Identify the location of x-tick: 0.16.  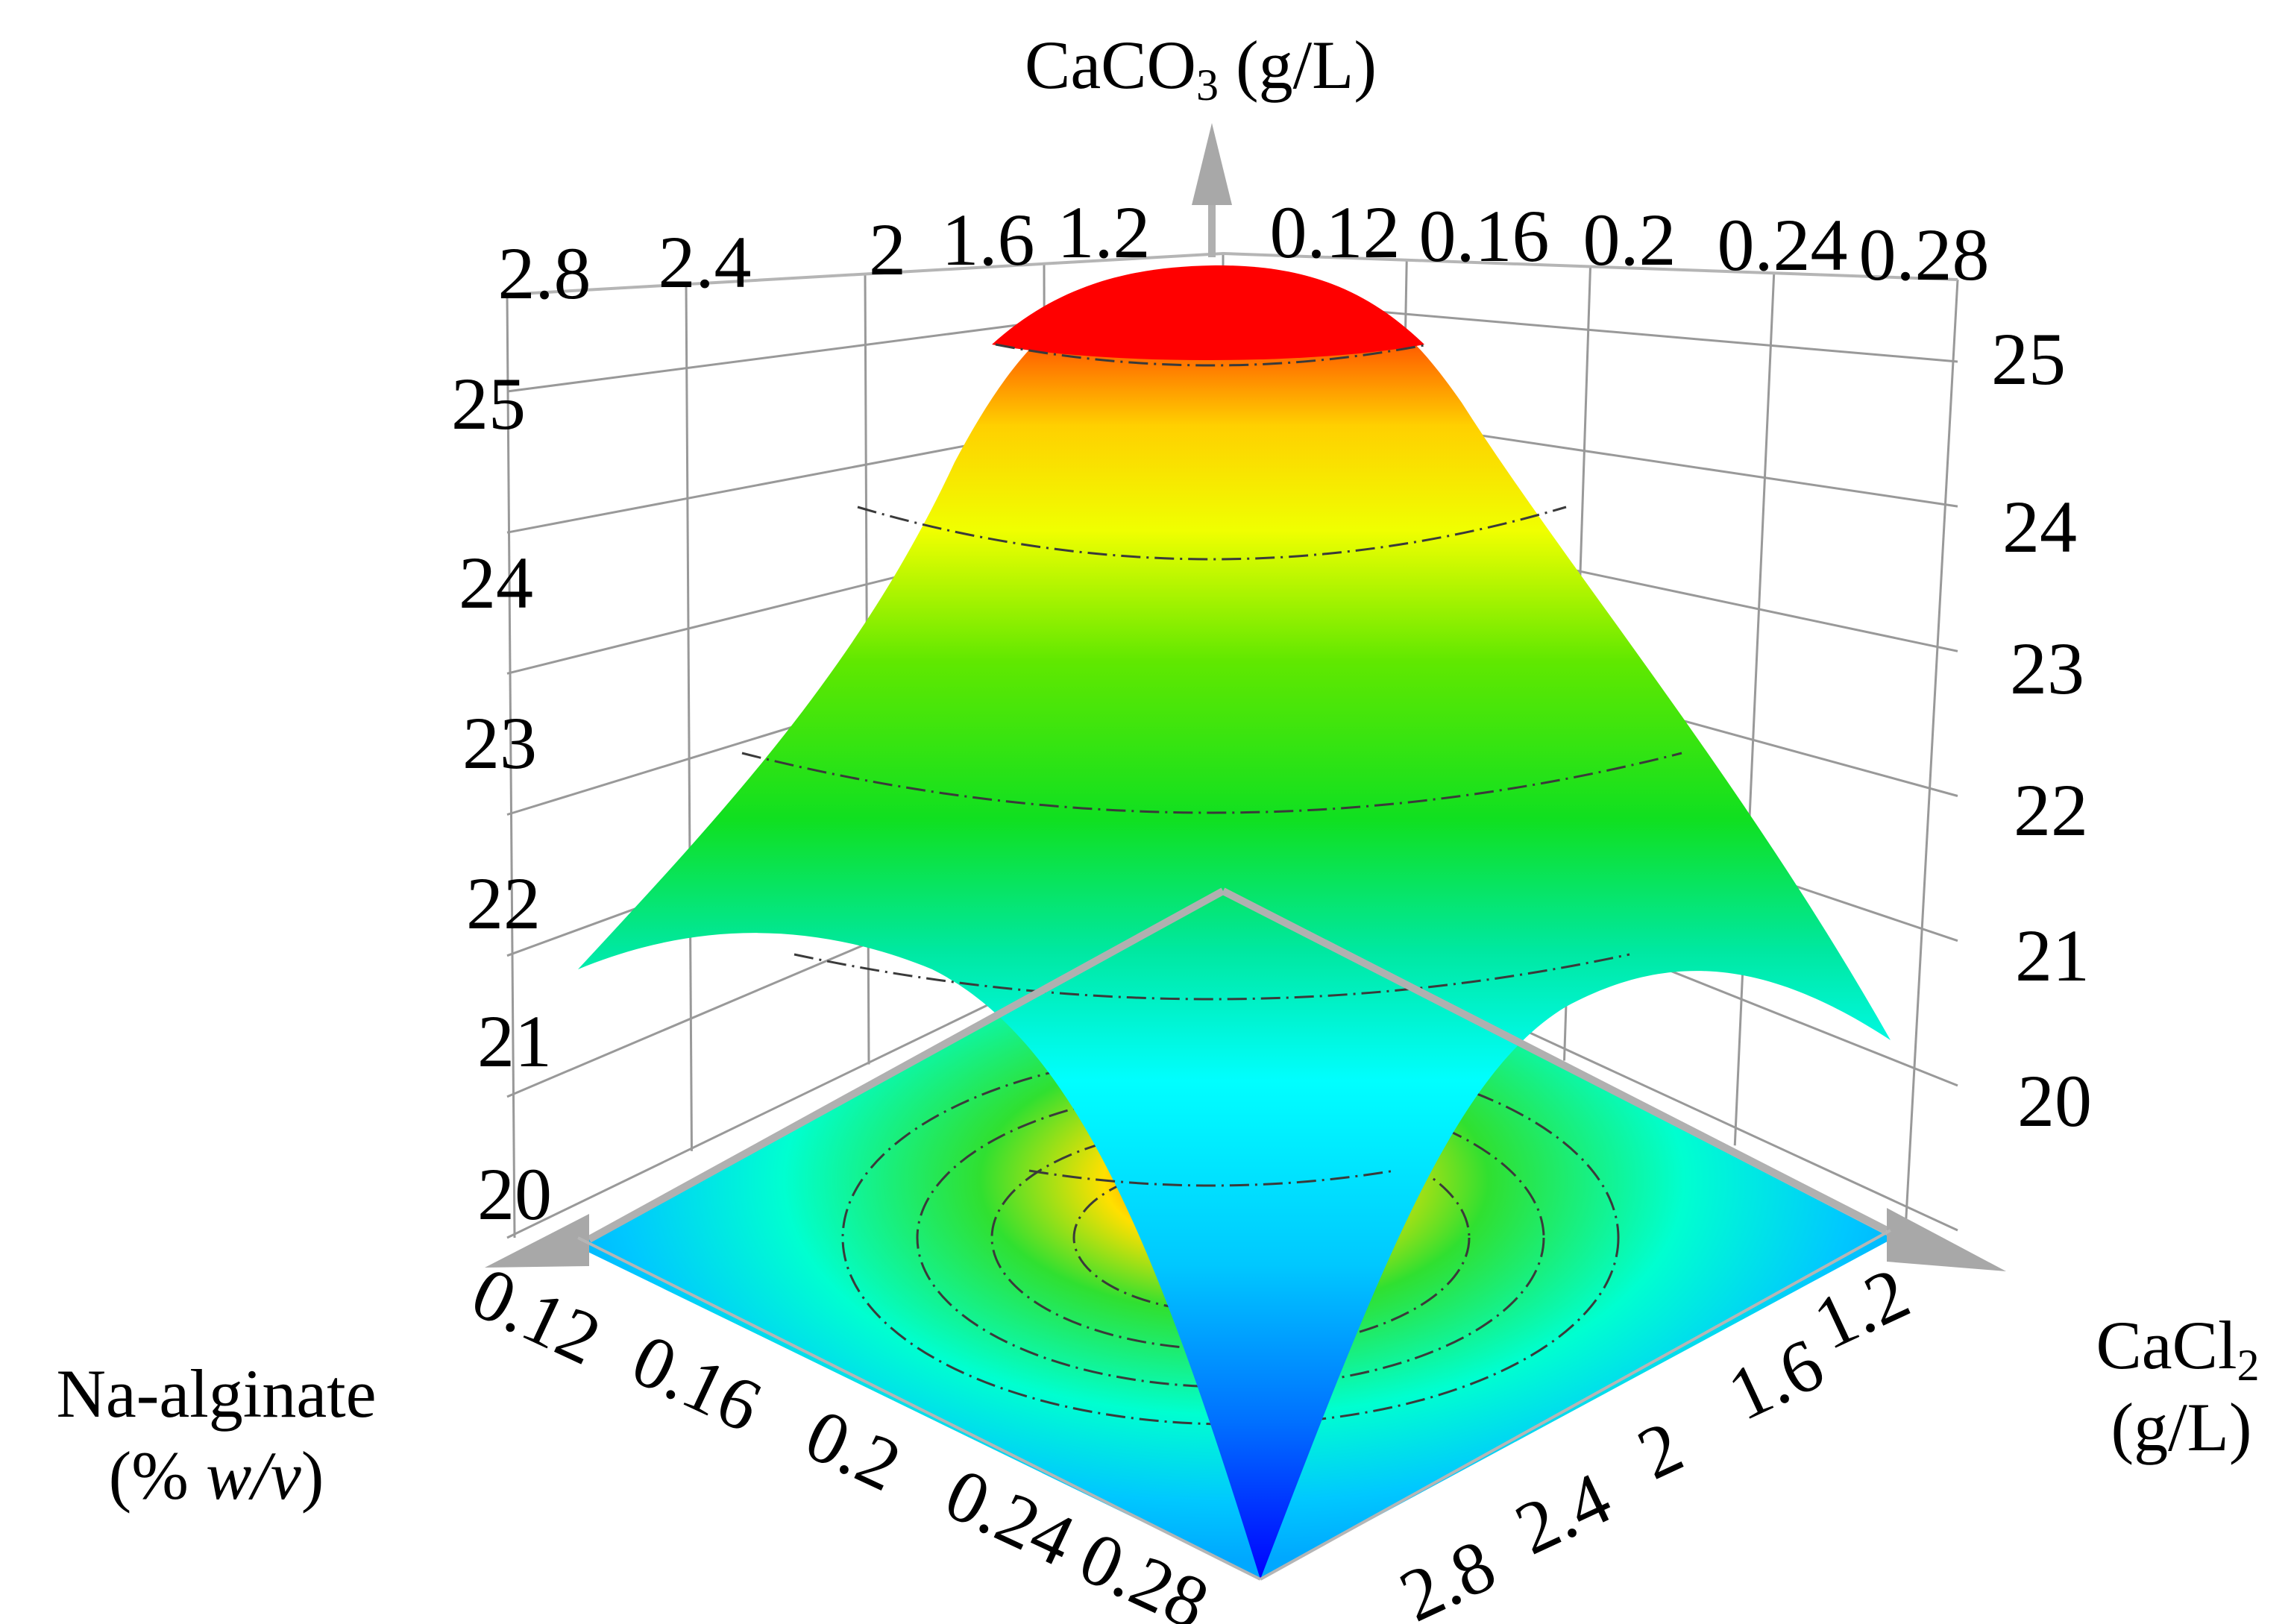
(696, 1383).